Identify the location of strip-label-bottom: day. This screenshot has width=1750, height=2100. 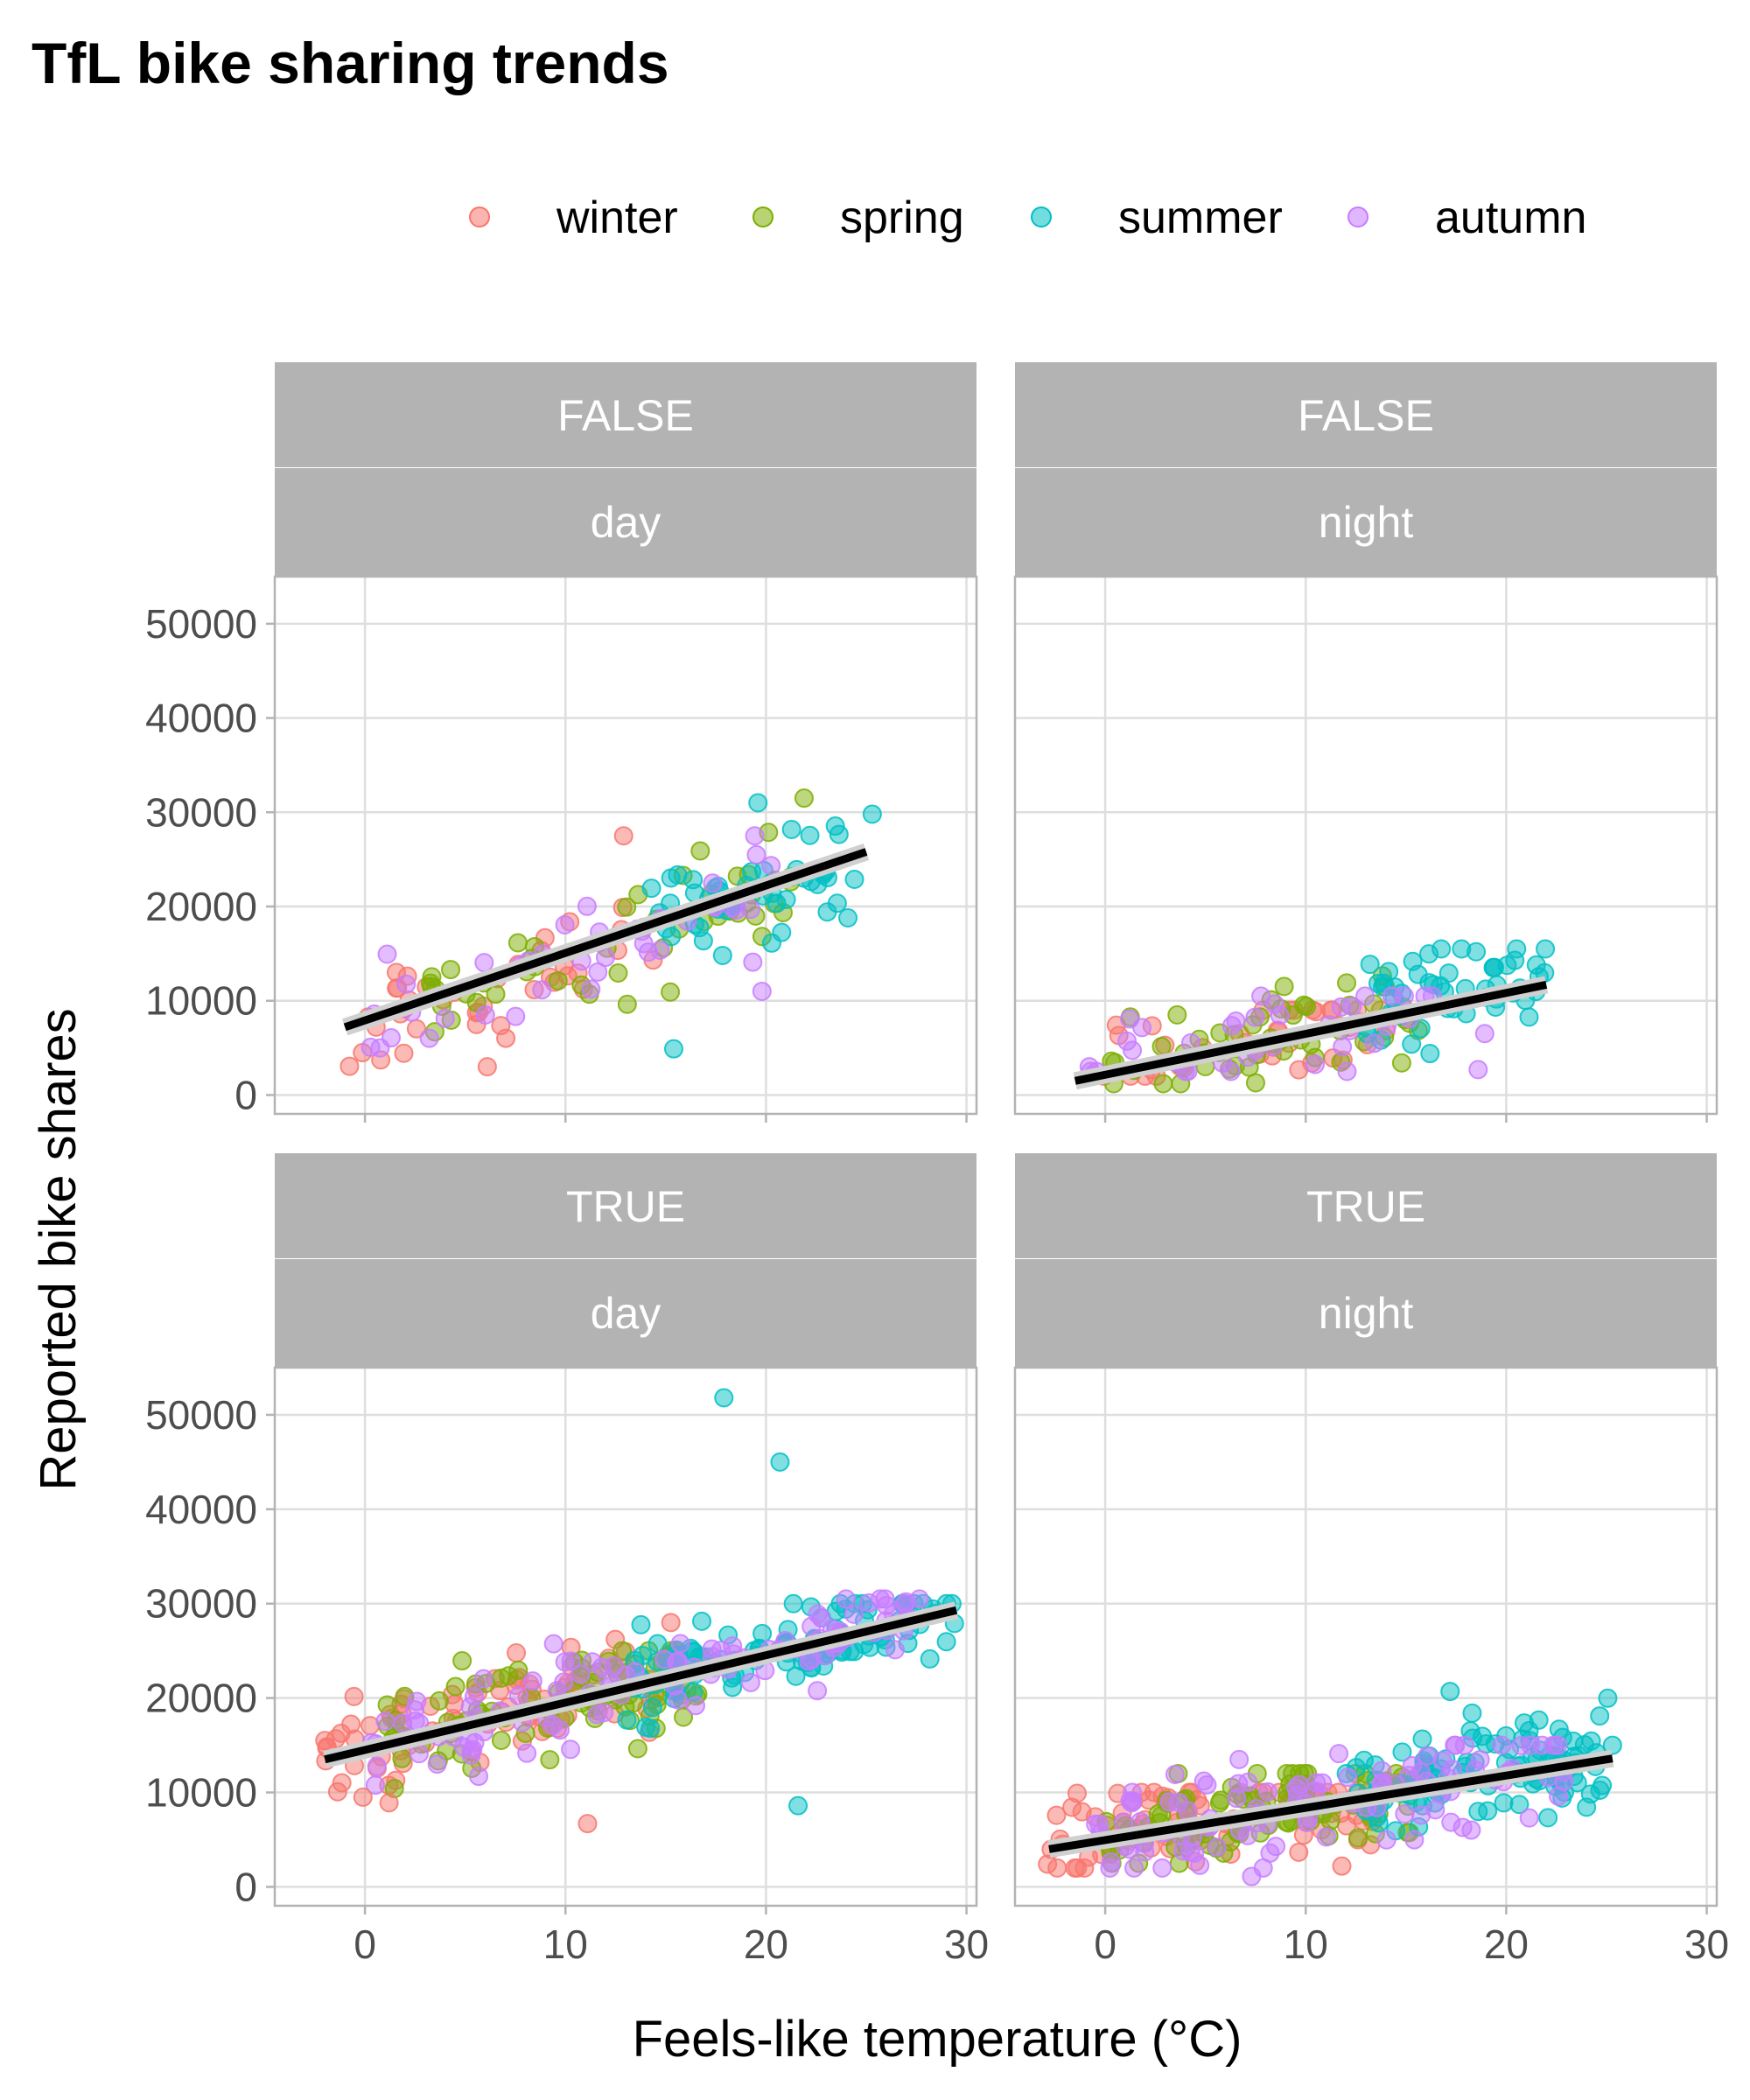
(626, 1313).